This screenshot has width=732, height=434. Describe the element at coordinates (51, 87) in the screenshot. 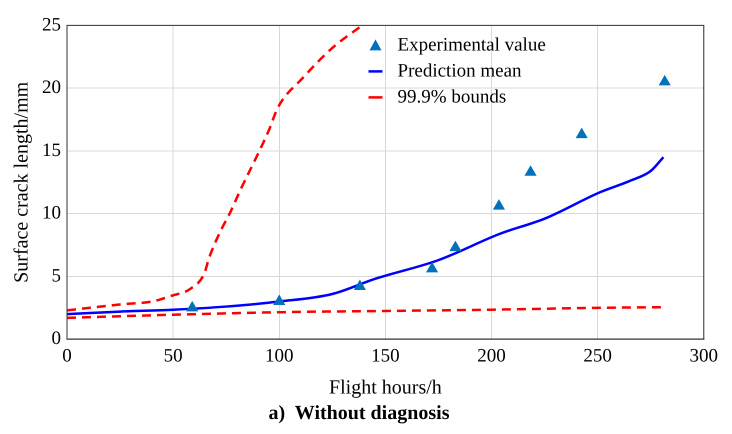

I see `y-tick-label: 20` at that location.